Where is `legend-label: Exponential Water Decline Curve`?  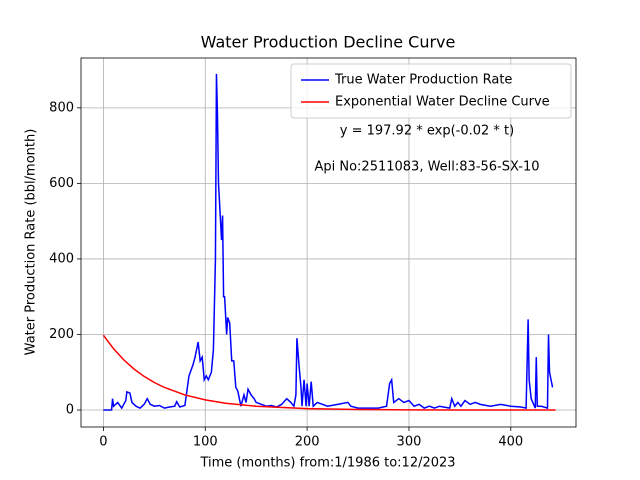
legend-label: Exponential Water Decline Curve is located at coordinates (442, 102).